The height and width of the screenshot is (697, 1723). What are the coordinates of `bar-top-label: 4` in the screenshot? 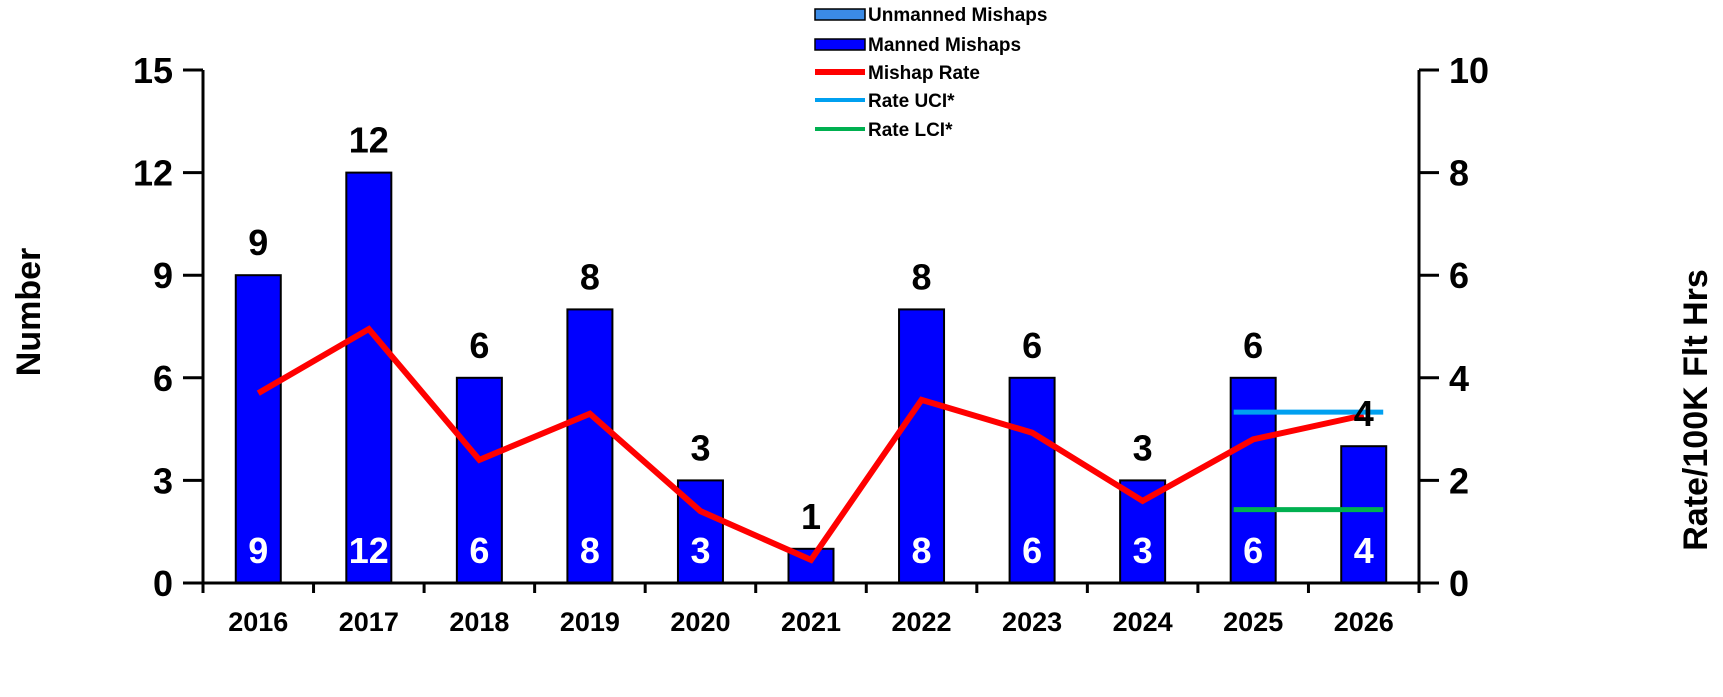 It's located at (1364, 413).